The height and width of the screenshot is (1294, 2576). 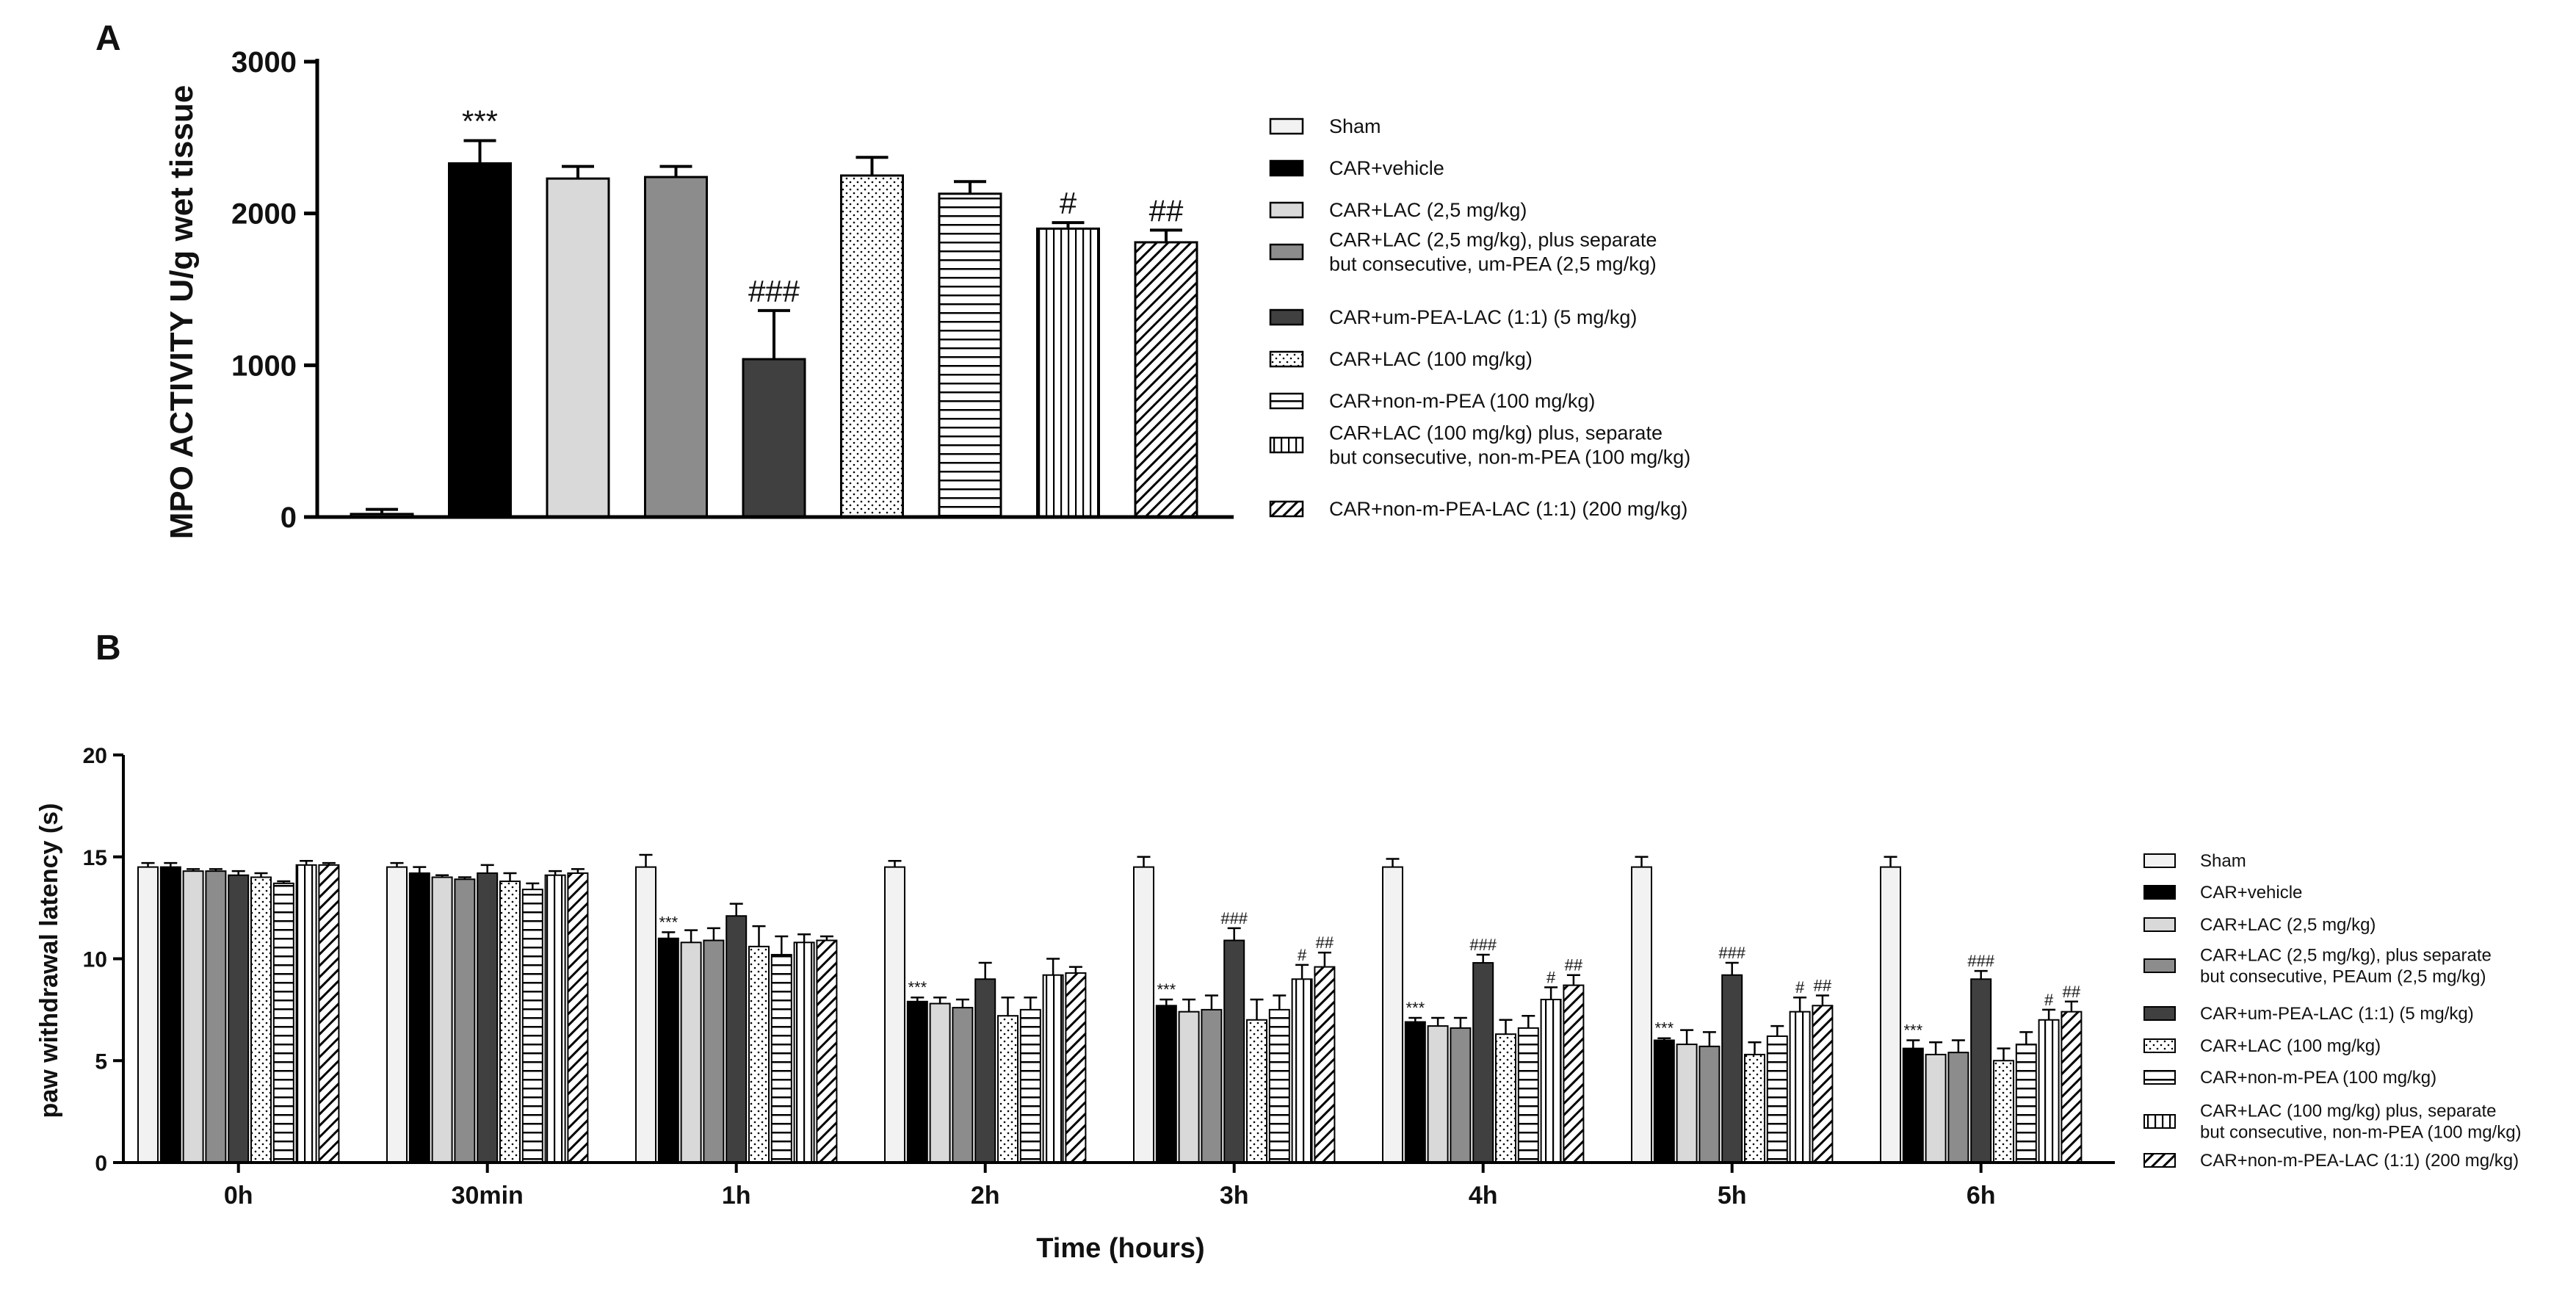 I want to click on panel-a-legend-label: CAR+LAC (2,5 mg/kg), so click(x=1428, y=210).